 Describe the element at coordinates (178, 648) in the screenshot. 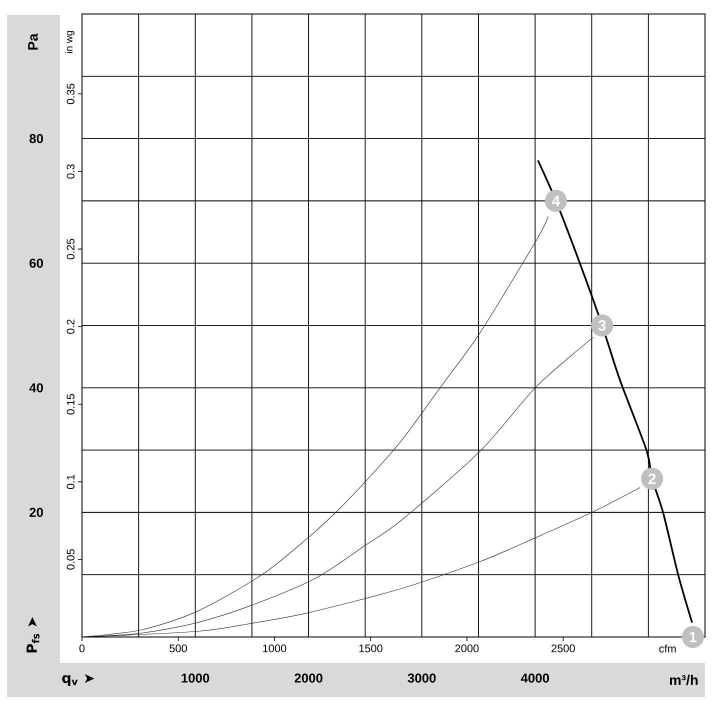

I see `x2-tick-label: 500` at that location.